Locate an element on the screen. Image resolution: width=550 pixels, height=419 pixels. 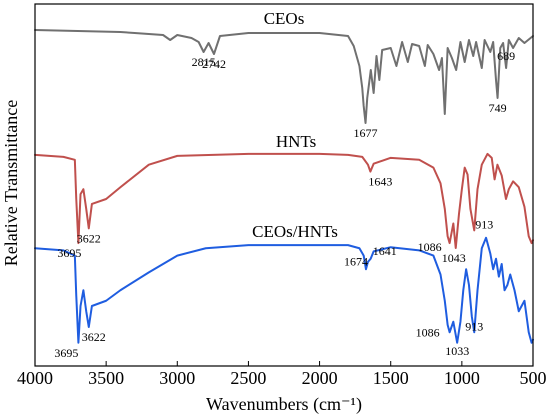
series-label-ceos: CEOs is located at coordinates (284, 18).